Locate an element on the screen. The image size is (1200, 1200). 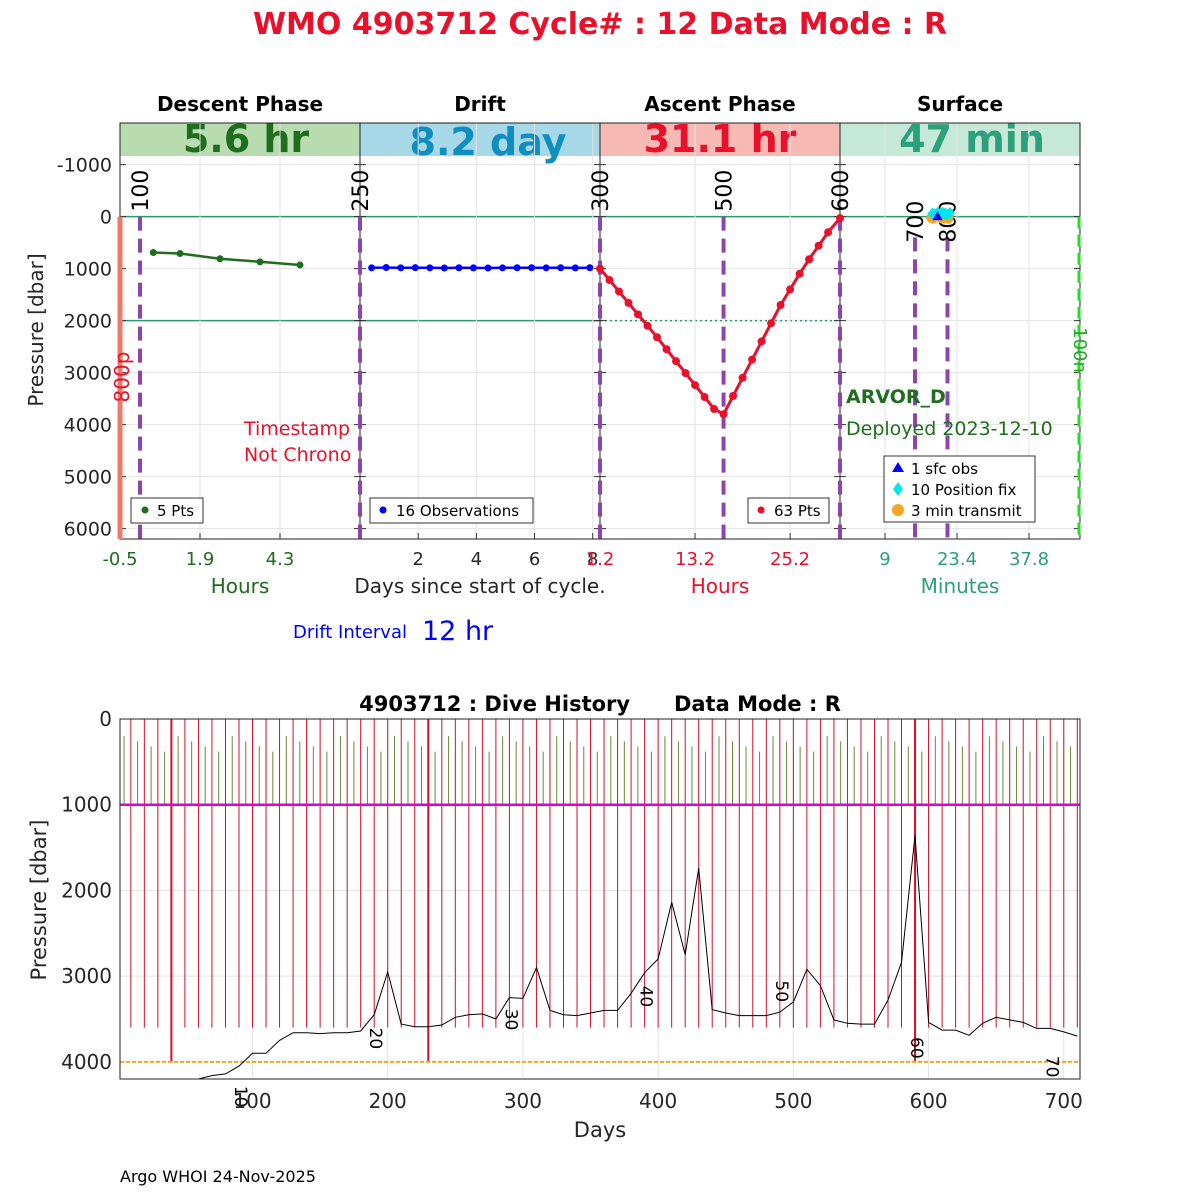
profile-line is located at coordinates (227, 259).